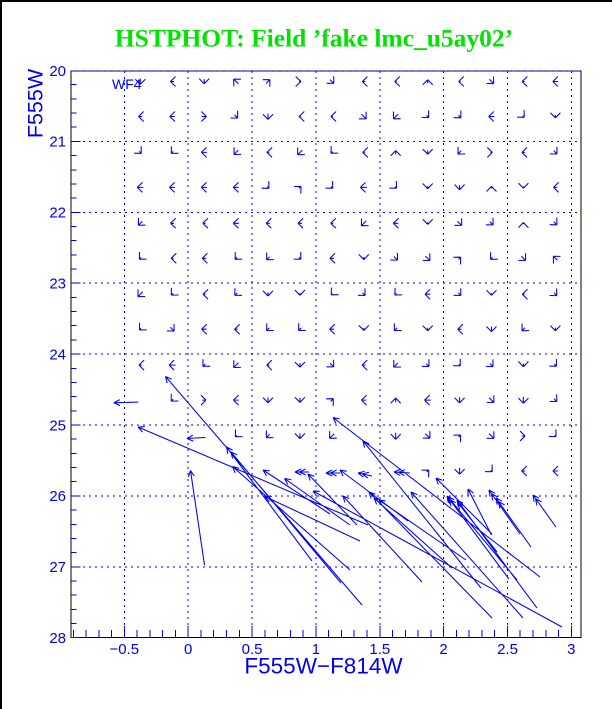 Image resolution: width=612 pixels, height=709 pixels. What do you see at coordinates (443, 649) in the screenshot?
I see `svg-text: 2` at bounding box center [443, 649].